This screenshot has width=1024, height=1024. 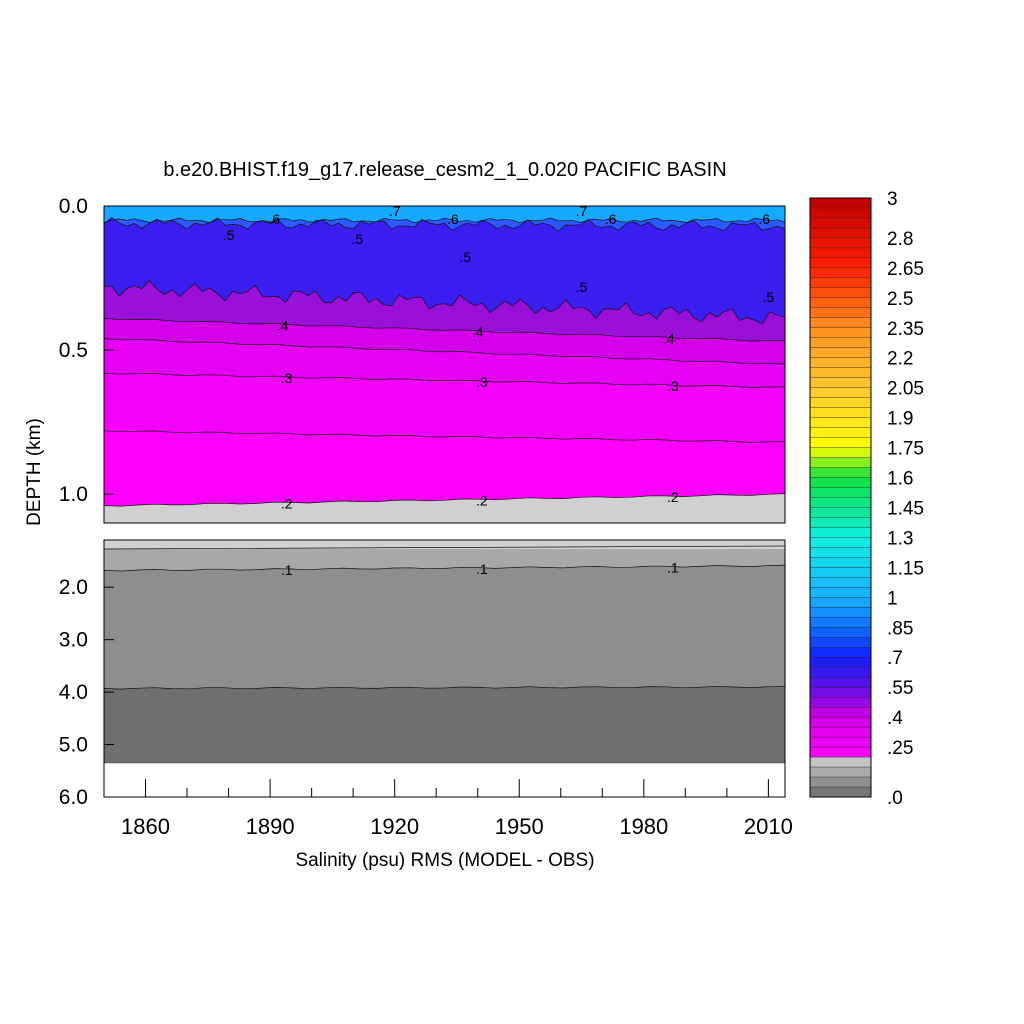 What do you see at coordinates (643, 826) in the screenshot?
I see `x-tick-label: 1980` at bounding box center [643, 826].